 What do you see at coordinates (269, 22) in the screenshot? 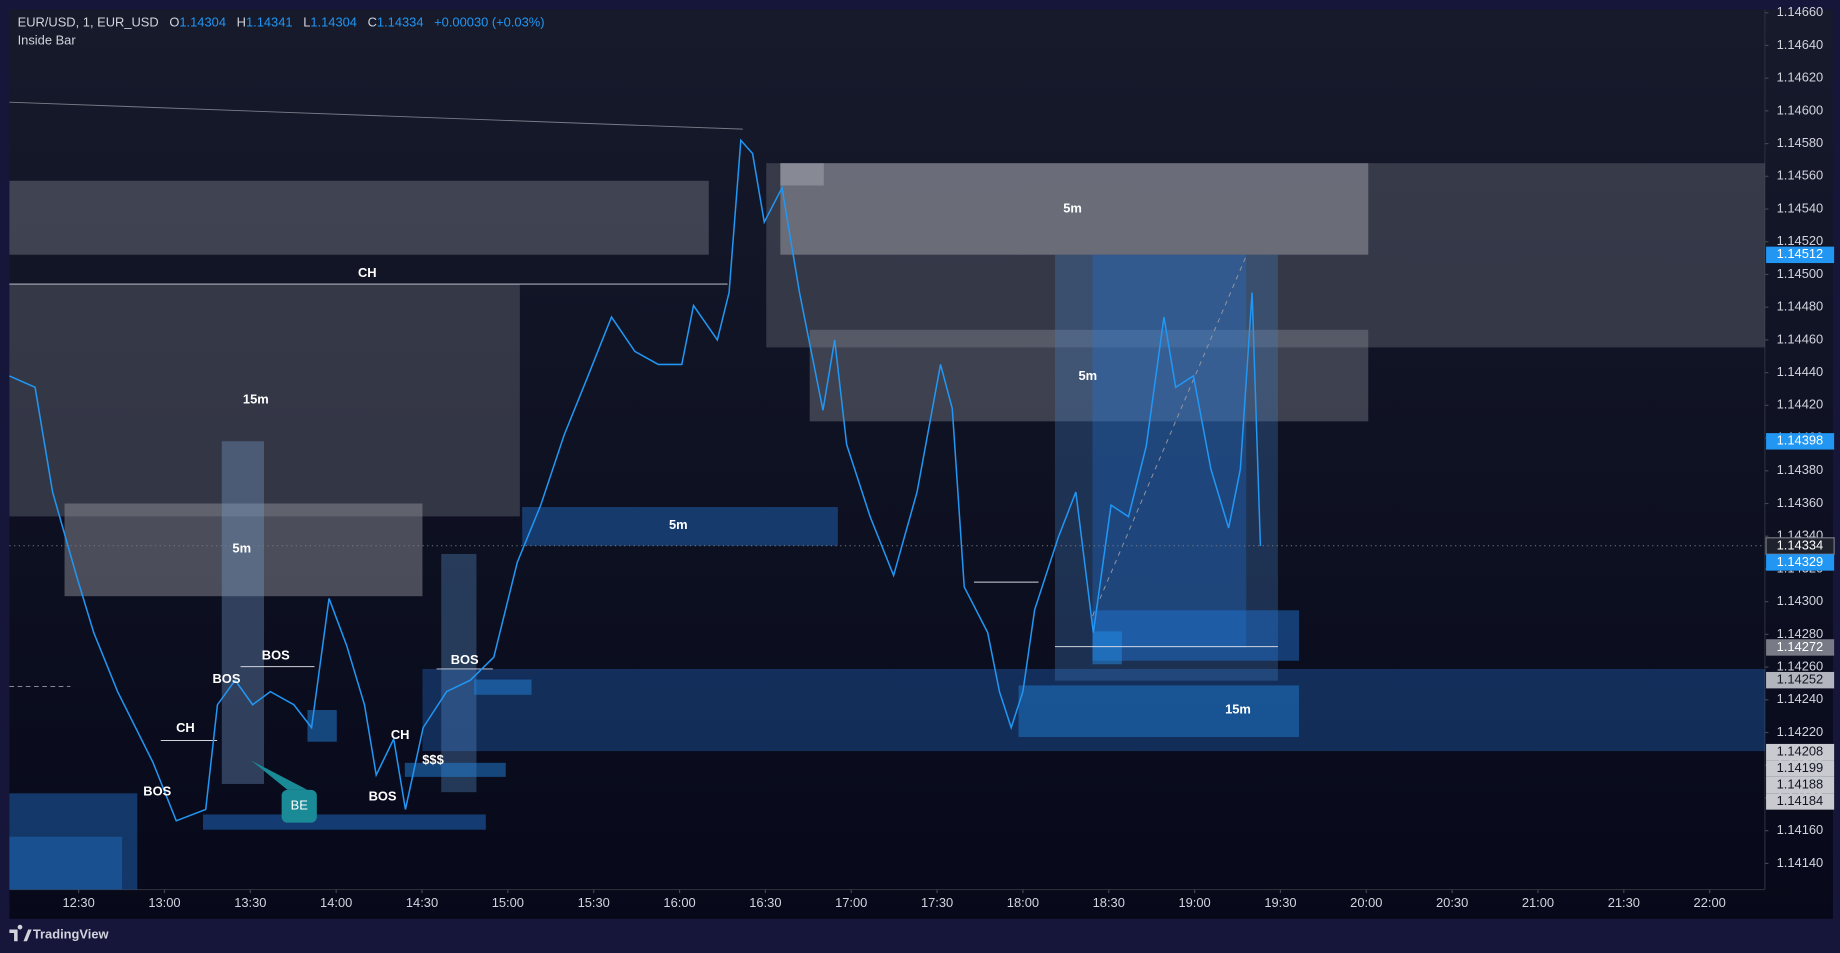
I see `high: 1.14341` at bounding box center [269, 22].